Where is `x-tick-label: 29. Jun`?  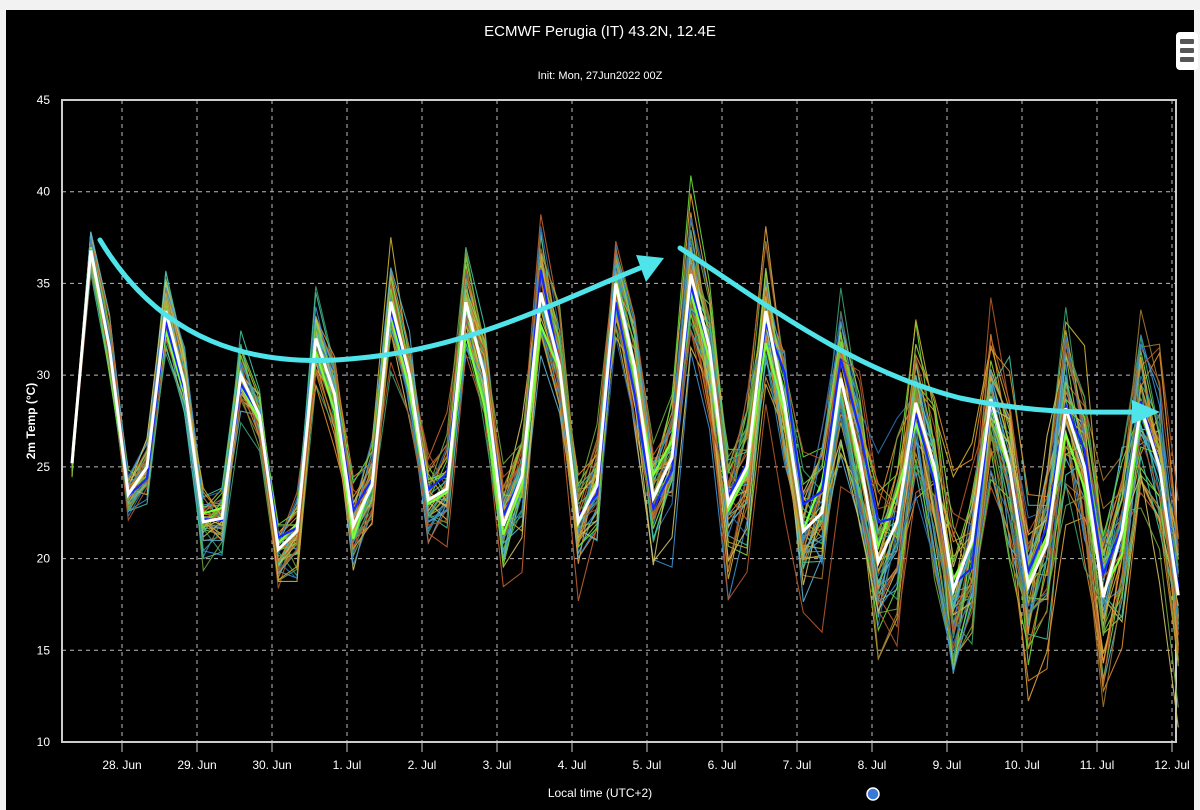
x-tick-label: 29. Jun is located at coordinates (196, 765).